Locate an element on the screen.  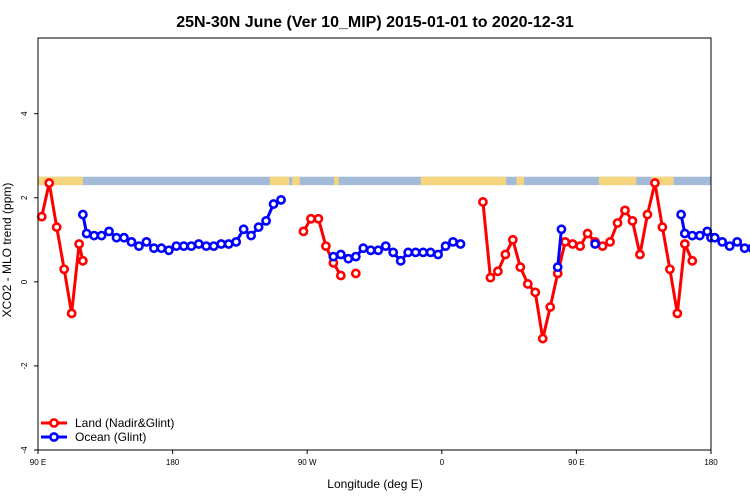
x-tick-label: 180 is located at coordinates (711, 462).